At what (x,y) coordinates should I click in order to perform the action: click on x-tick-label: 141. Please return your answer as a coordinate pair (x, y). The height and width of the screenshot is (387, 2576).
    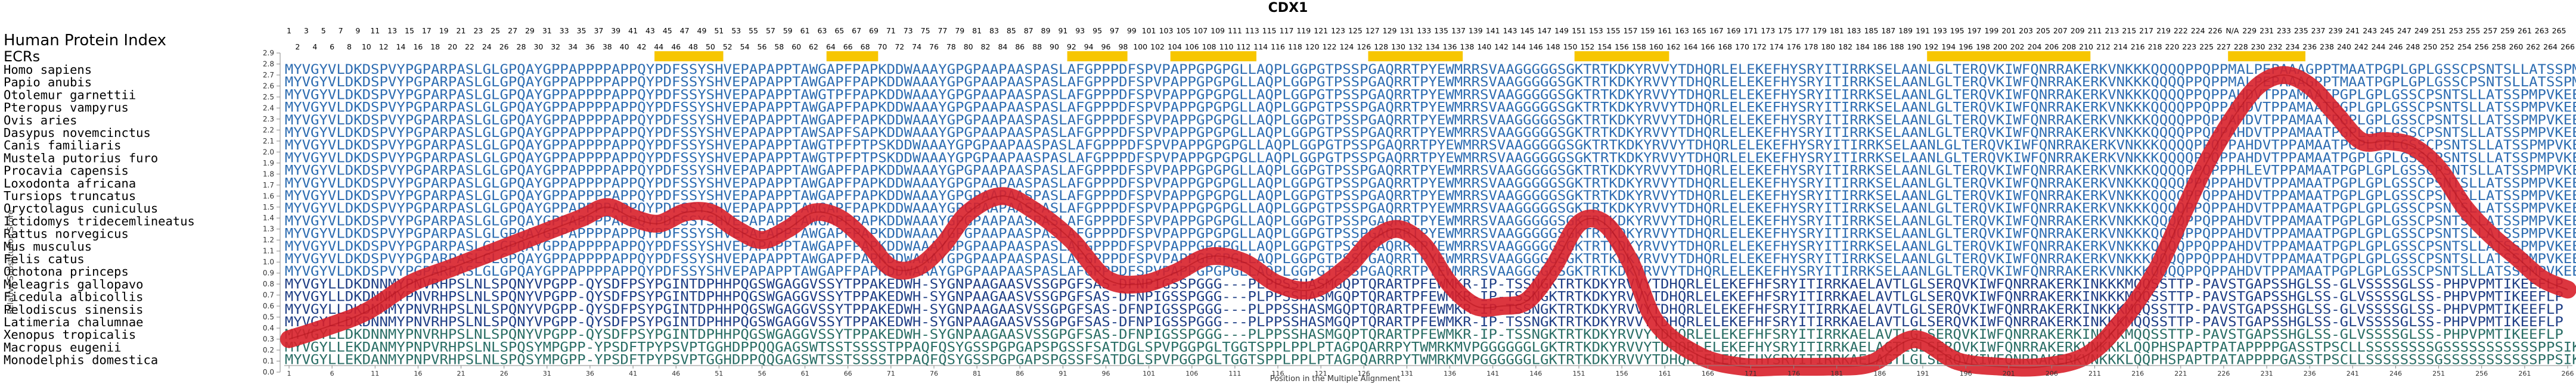
    Looking at the image, I should click on (1493, 374).